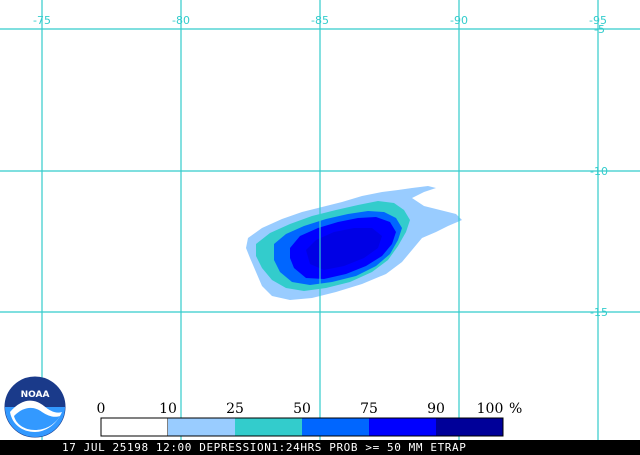 Image resolution: width=640 pixels, height=455 pixels. I want to click on lat-label-10: -10, so click(599, 171).